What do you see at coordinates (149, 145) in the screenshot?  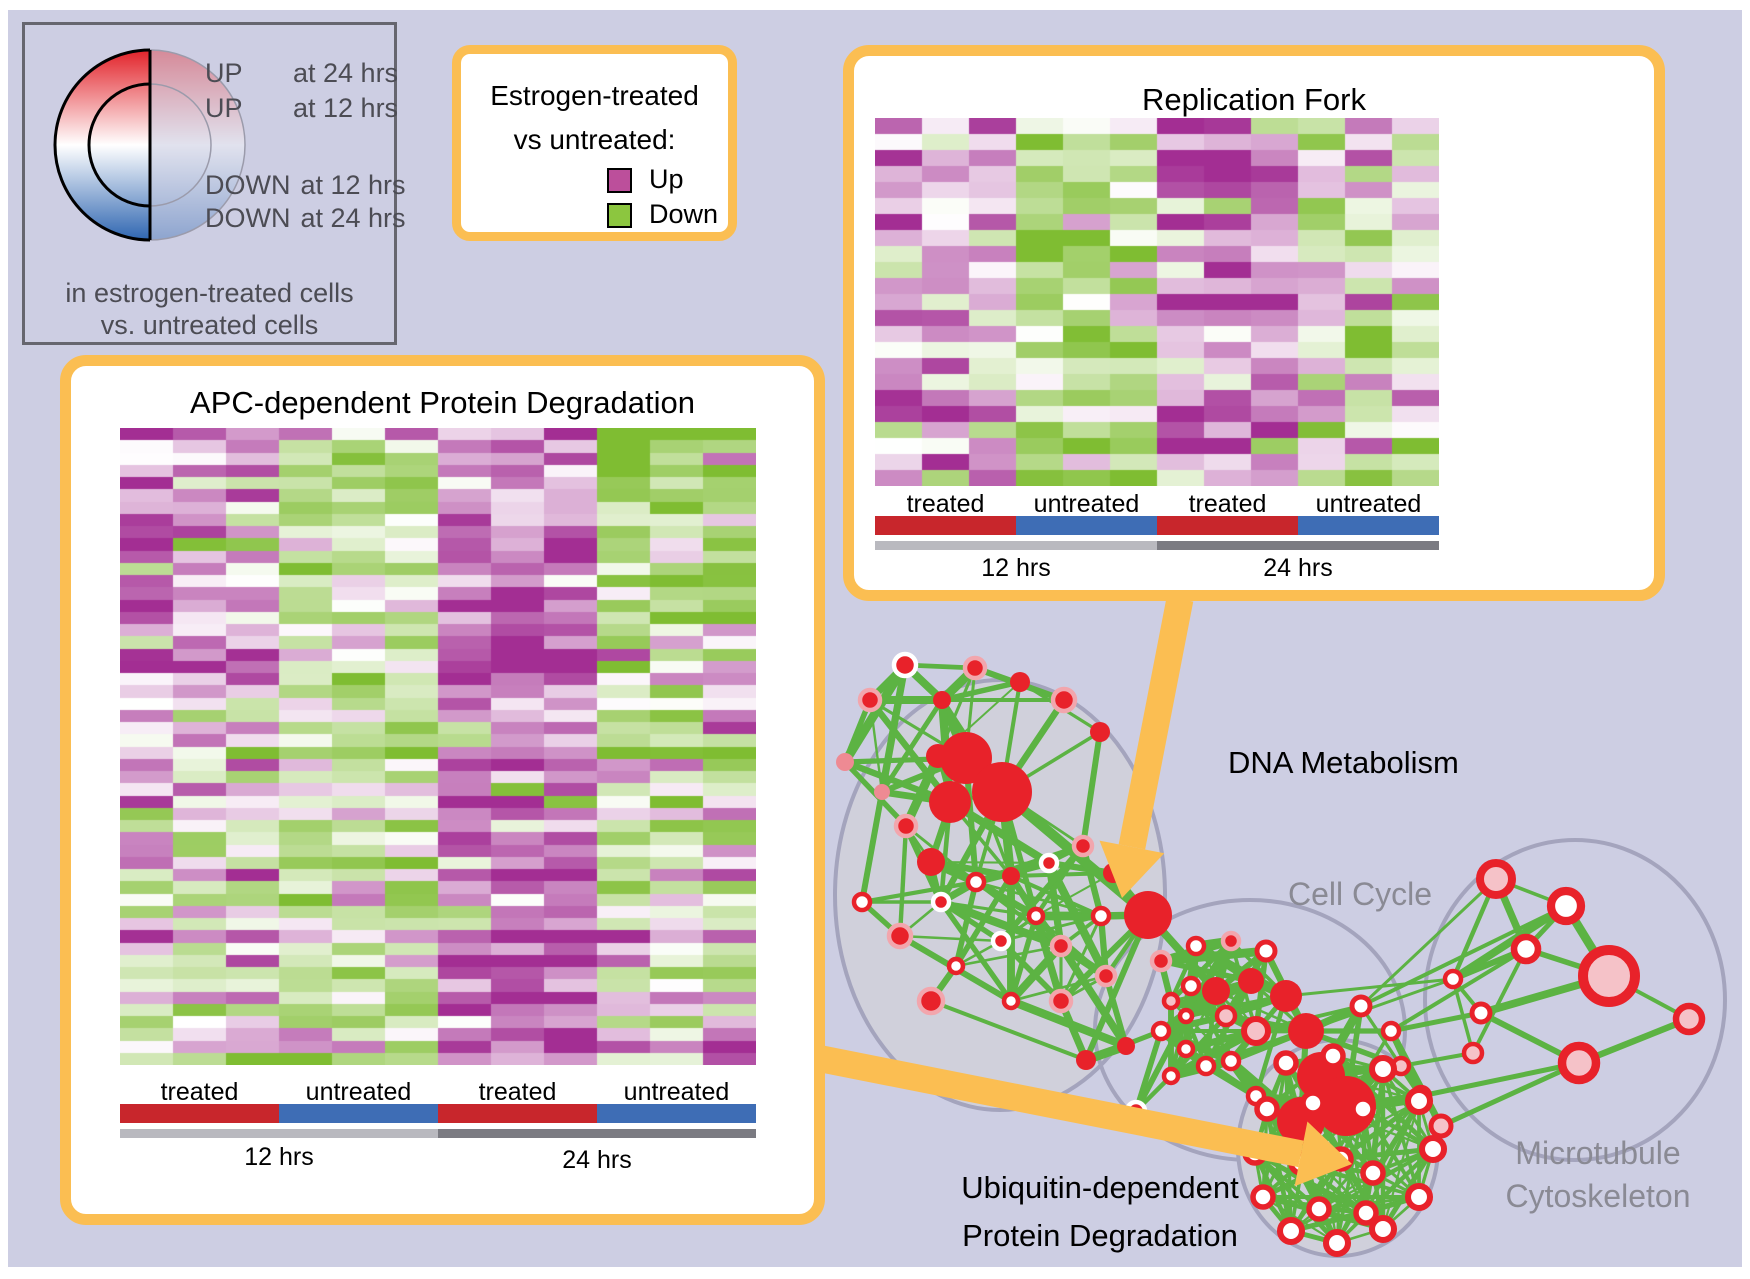 I see `updown-circle-glyph` at bounding box center [149, 145].